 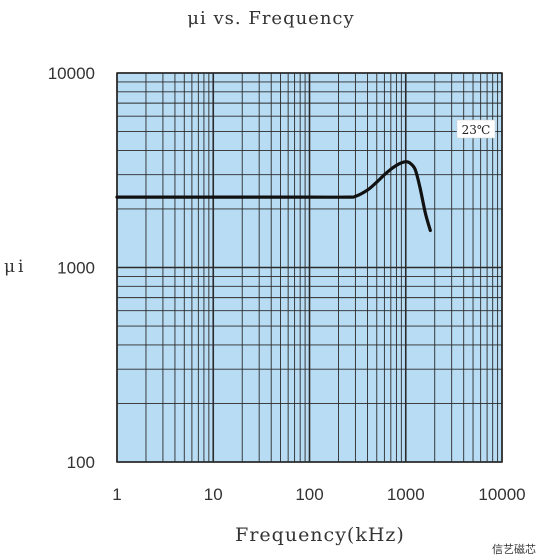 I want to click on y-tick-label: 1000, so click(x=76, y=268).